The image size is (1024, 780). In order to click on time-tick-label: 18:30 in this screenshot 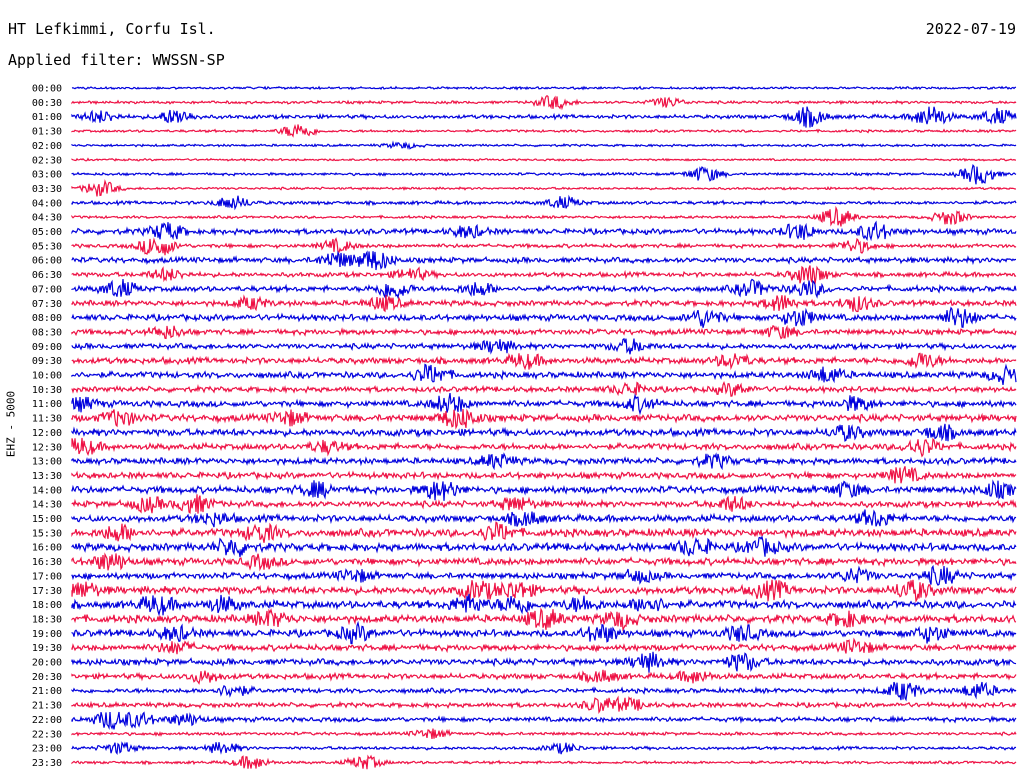, I will do `click(47, 619)`.